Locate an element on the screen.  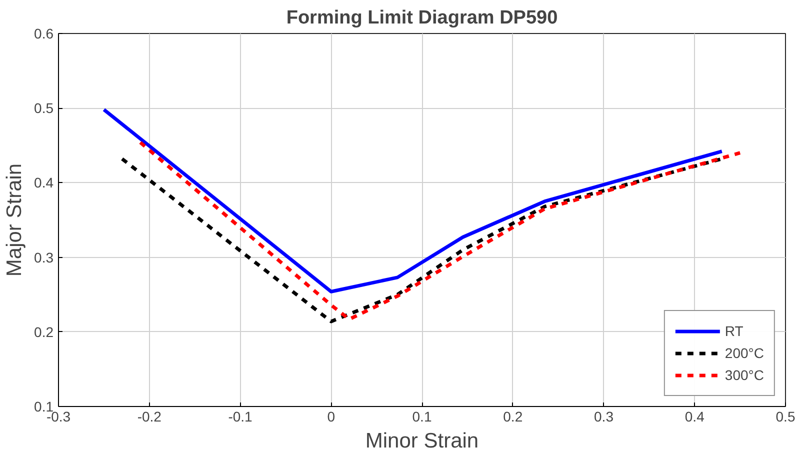
x-tick-label: 0.5 is located at coordinates (786, 416).